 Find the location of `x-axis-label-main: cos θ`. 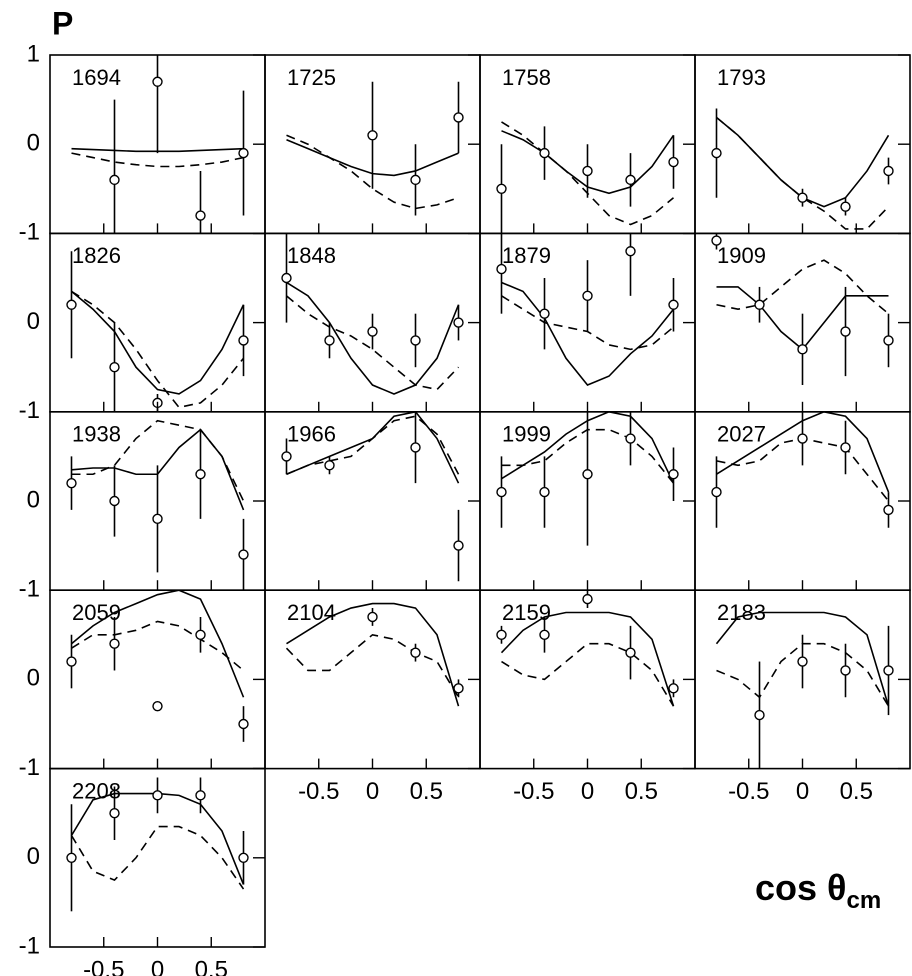

x-axis-label-main: cos θ is located at coordinates (801, 887).